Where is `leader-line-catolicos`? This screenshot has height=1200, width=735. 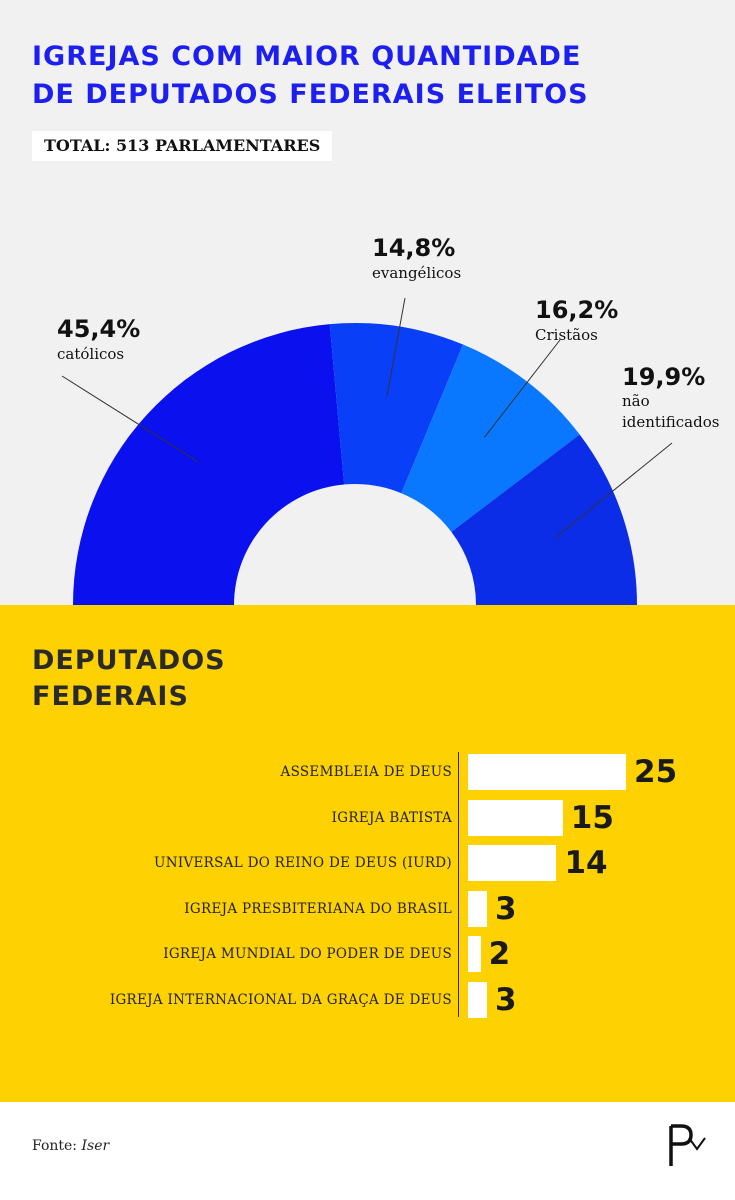
leader-line-catolicos is located at coordinates (130, 419).